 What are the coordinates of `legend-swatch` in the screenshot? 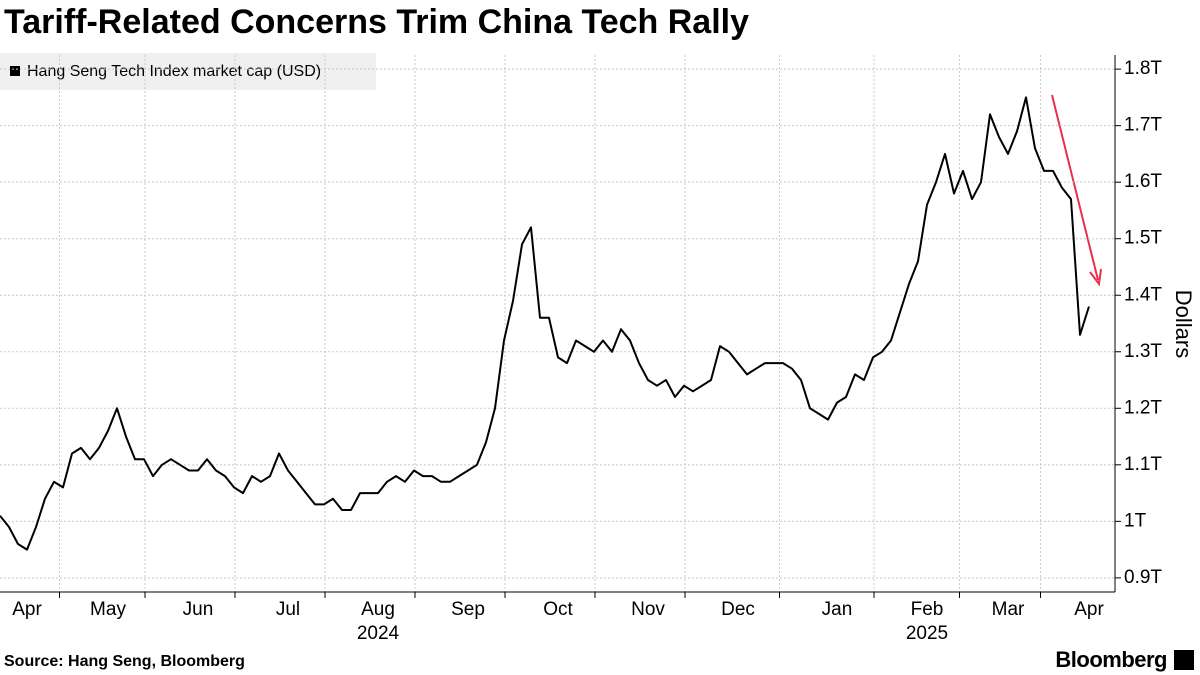 It's located at (15, 71).